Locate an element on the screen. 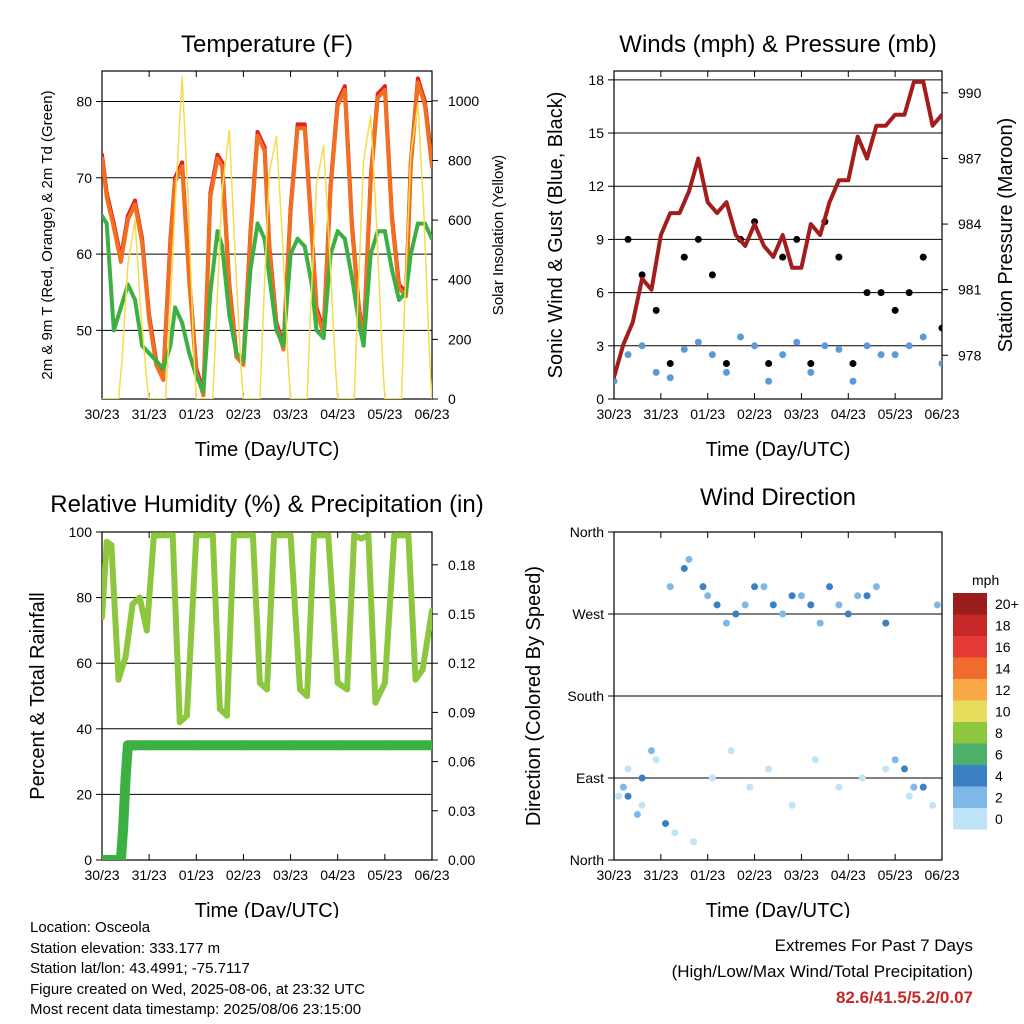 Image resolution: width=1024 pixels, height=1024 pixels. series-group is located at coordinates (267, 696).